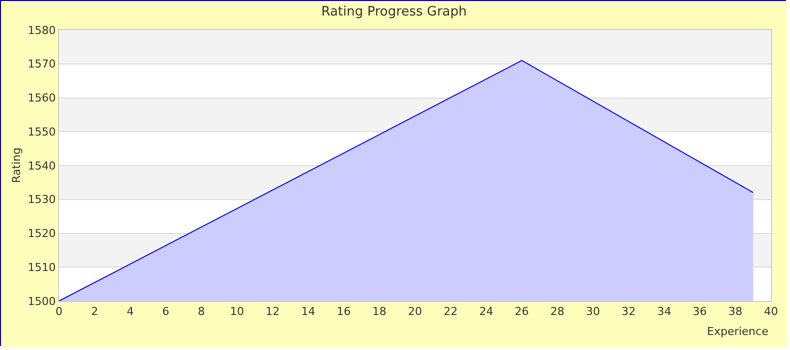 The height and width of the screenshot is (350, 790). I want to click on x-tick-label: 20, so click(415, 311).